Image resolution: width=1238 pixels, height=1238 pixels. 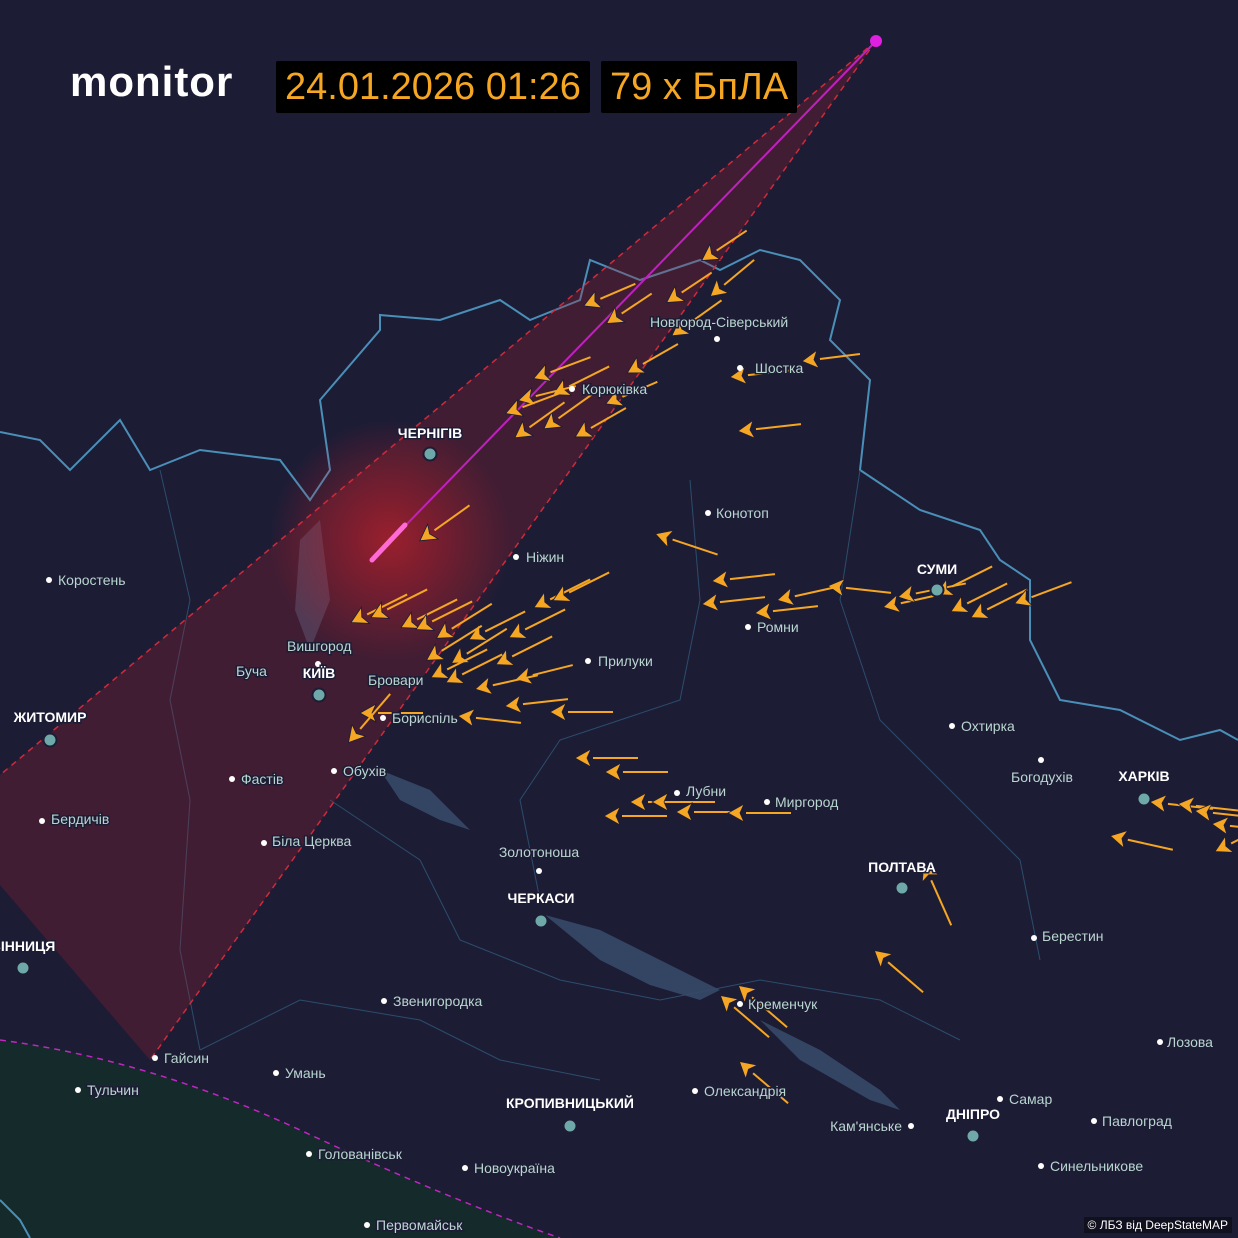 I want to click on drone-count: 79 х БпЛА, so click(x=699, y=87).